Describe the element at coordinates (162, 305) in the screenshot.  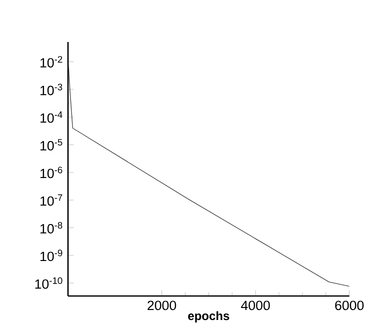
I see `x-tick-label: 2000` at that location.